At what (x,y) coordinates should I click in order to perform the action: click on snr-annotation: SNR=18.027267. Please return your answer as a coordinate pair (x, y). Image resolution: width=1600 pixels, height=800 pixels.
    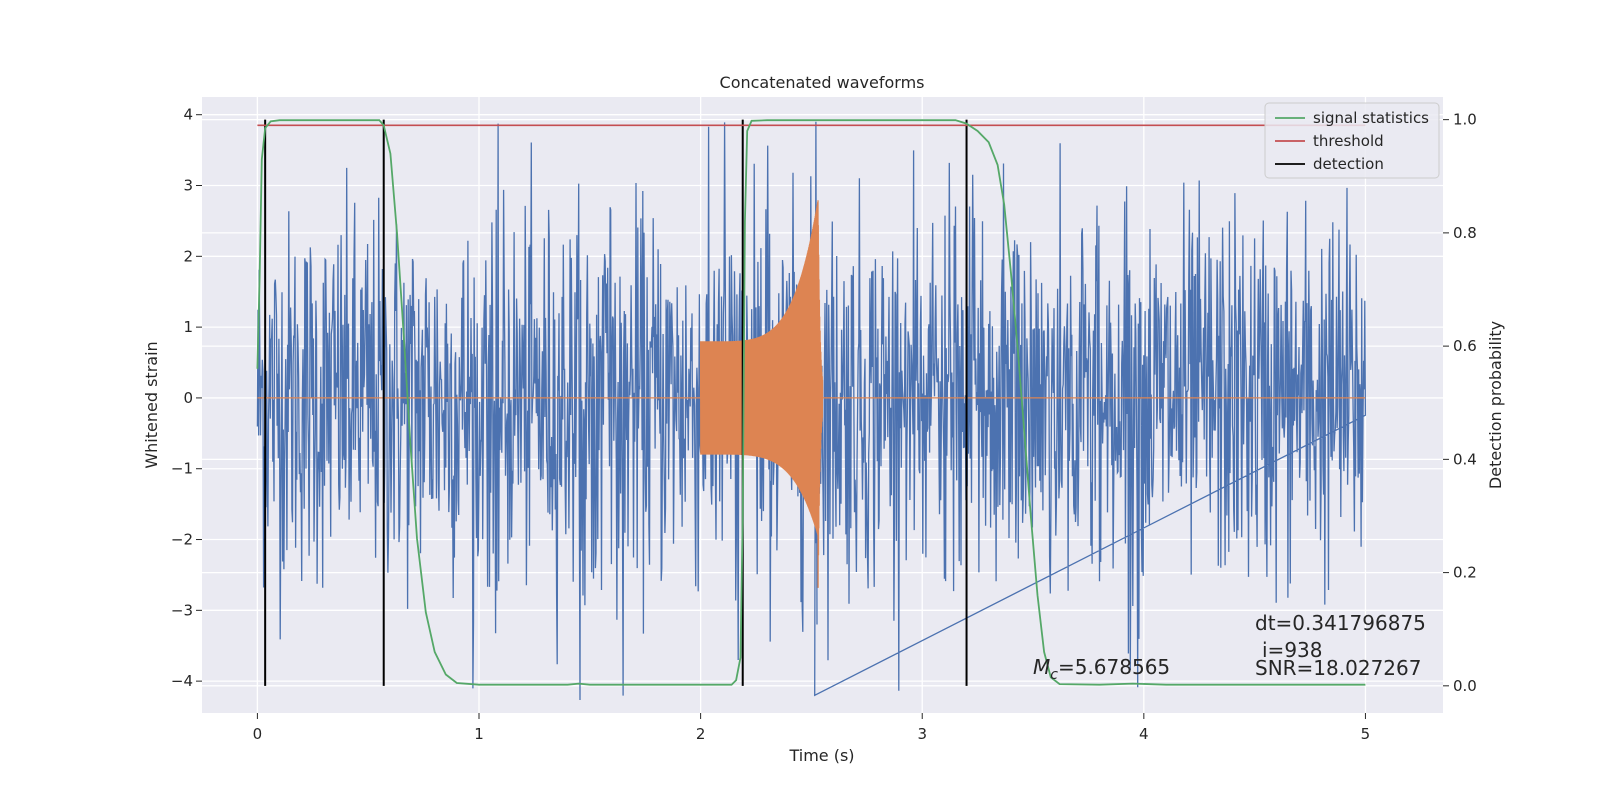
    Looking at the image, I should click on (1338, 668).